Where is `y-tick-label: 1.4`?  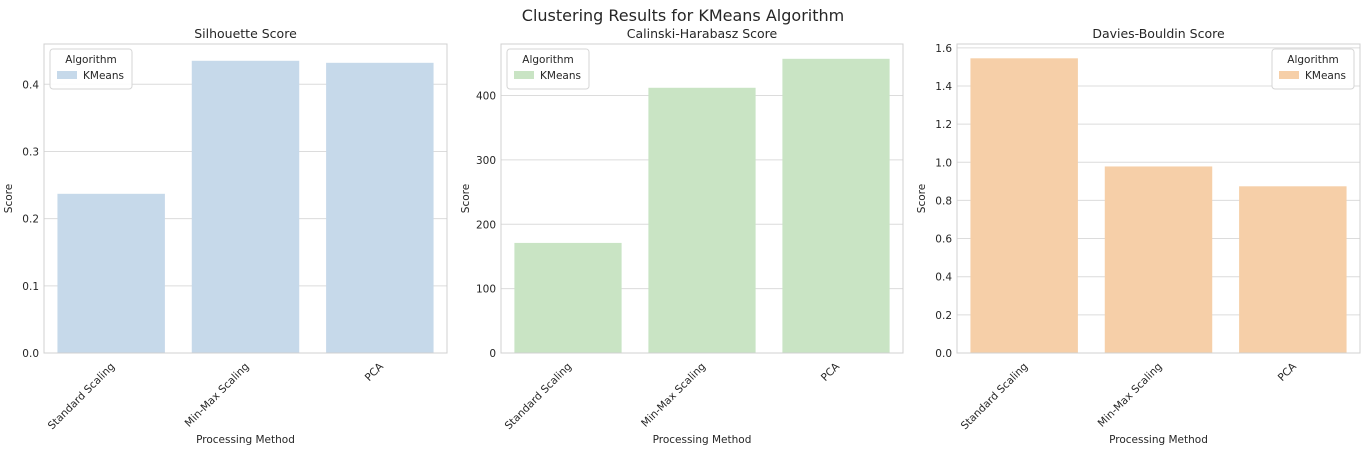 y-tick-label: 1.4 is located at coordinates (943, 87).